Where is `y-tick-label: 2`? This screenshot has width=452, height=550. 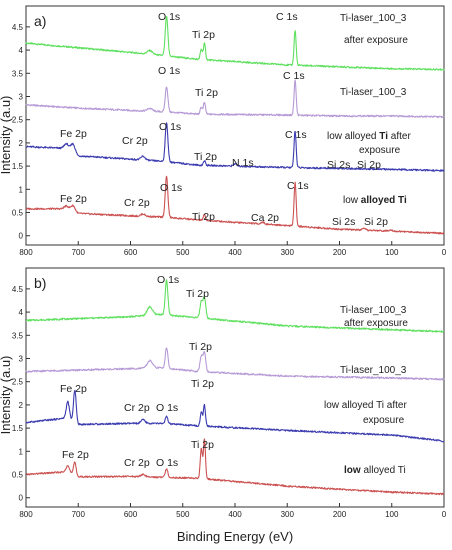 y-tick-label: 2 is located at coordinates (21, 405).